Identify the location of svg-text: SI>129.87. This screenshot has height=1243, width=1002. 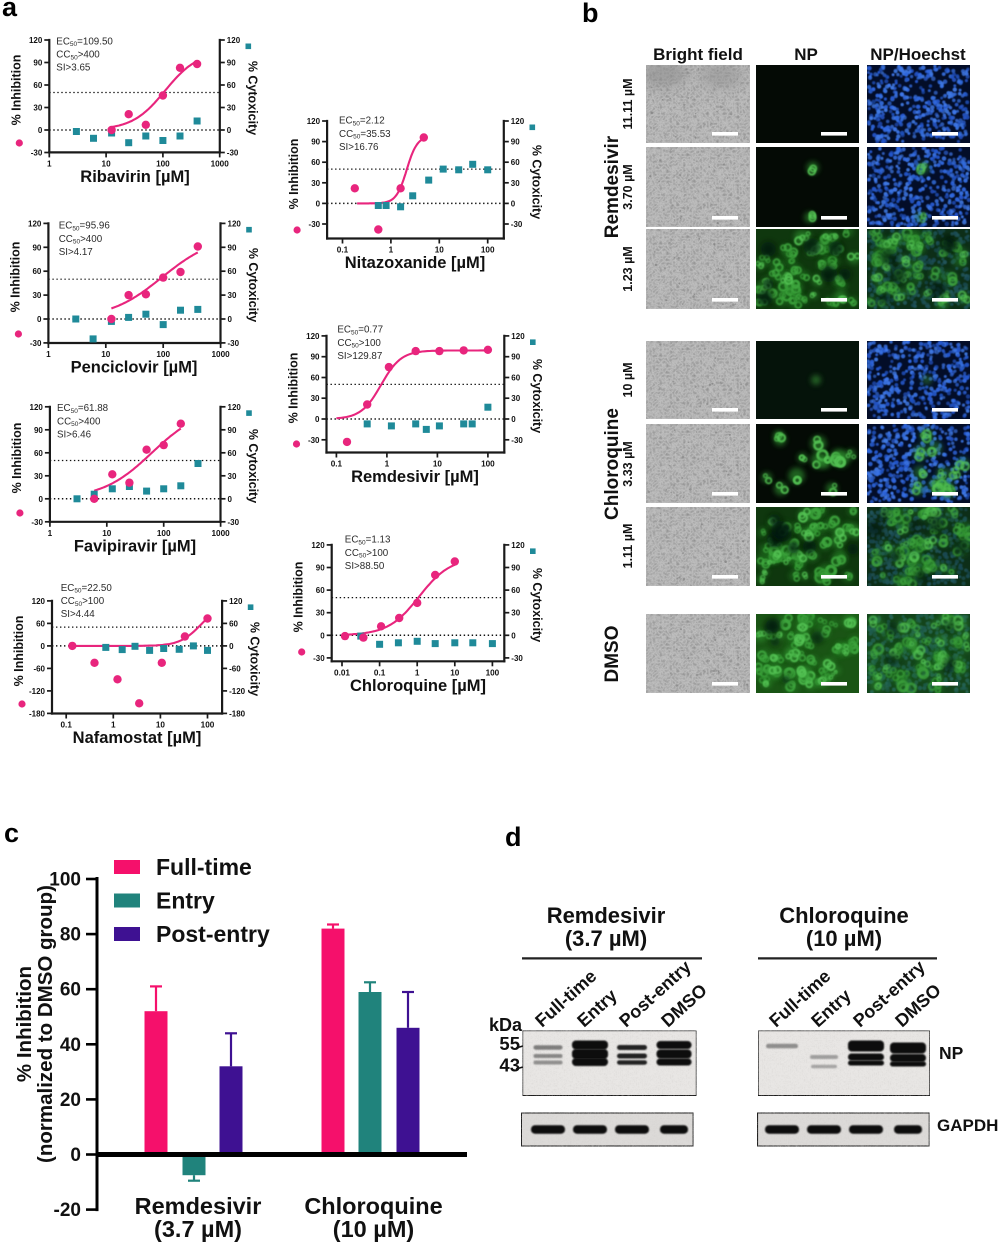
(359, 356).